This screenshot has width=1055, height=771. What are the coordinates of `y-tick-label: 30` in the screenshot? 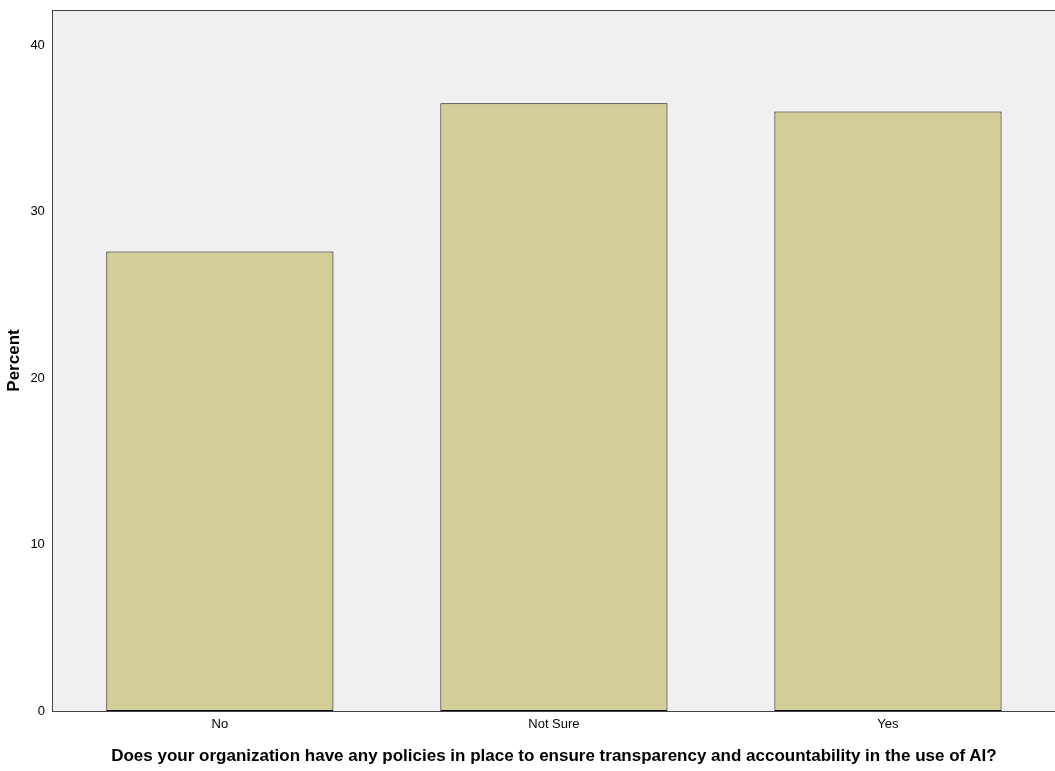 It's located at (37, 211).